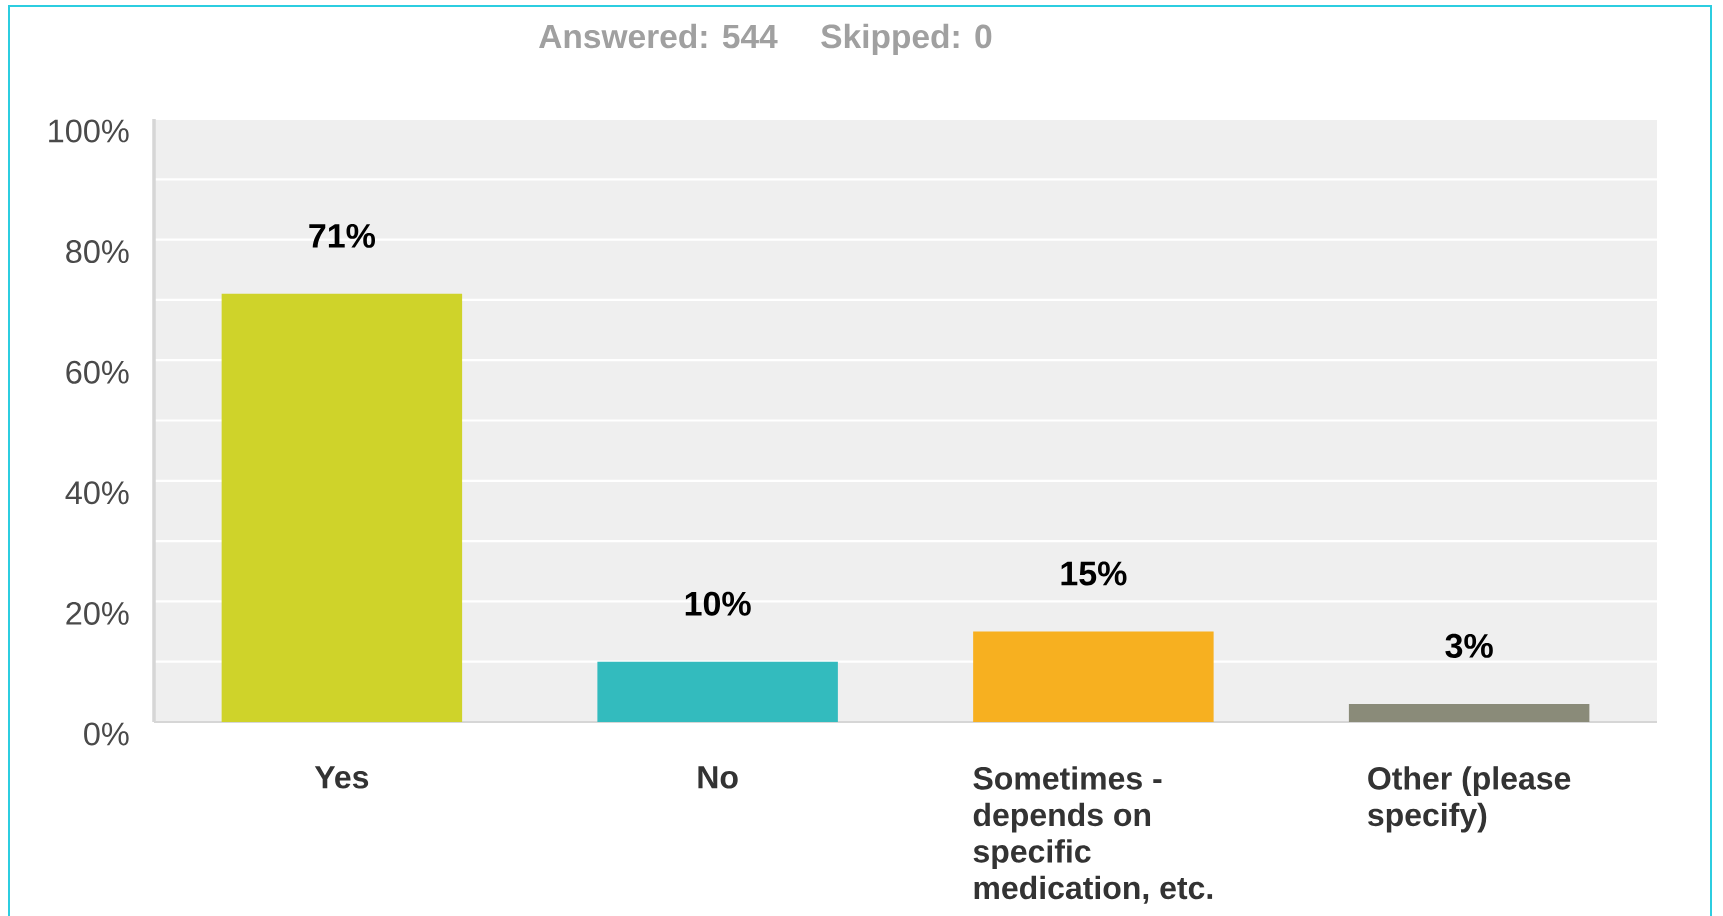 The width and height of the screenshot is (1723, 916). What do you see at coordinates (1469, 799) in the screenshot?
I see `x-tick-label: Other (please specify)` at bounding box center [1469, 799].